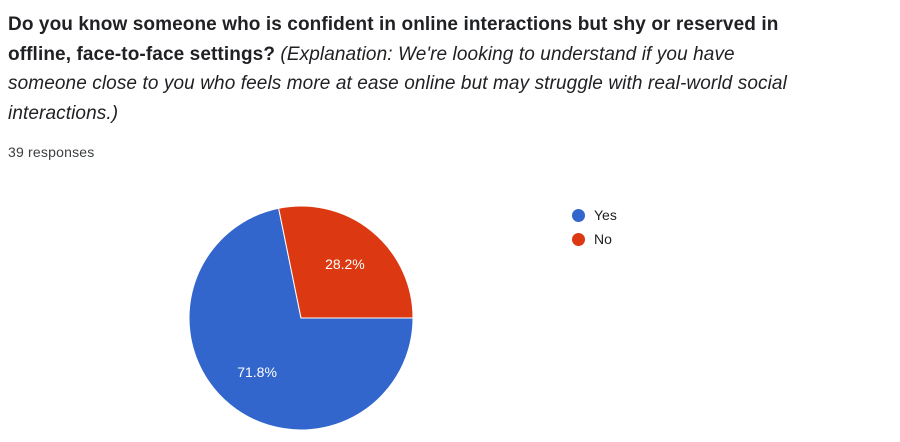  Describe the element at coordinates (257, 372) in the screenshot. I see `slice-label-yes: 71.8%` at that location.